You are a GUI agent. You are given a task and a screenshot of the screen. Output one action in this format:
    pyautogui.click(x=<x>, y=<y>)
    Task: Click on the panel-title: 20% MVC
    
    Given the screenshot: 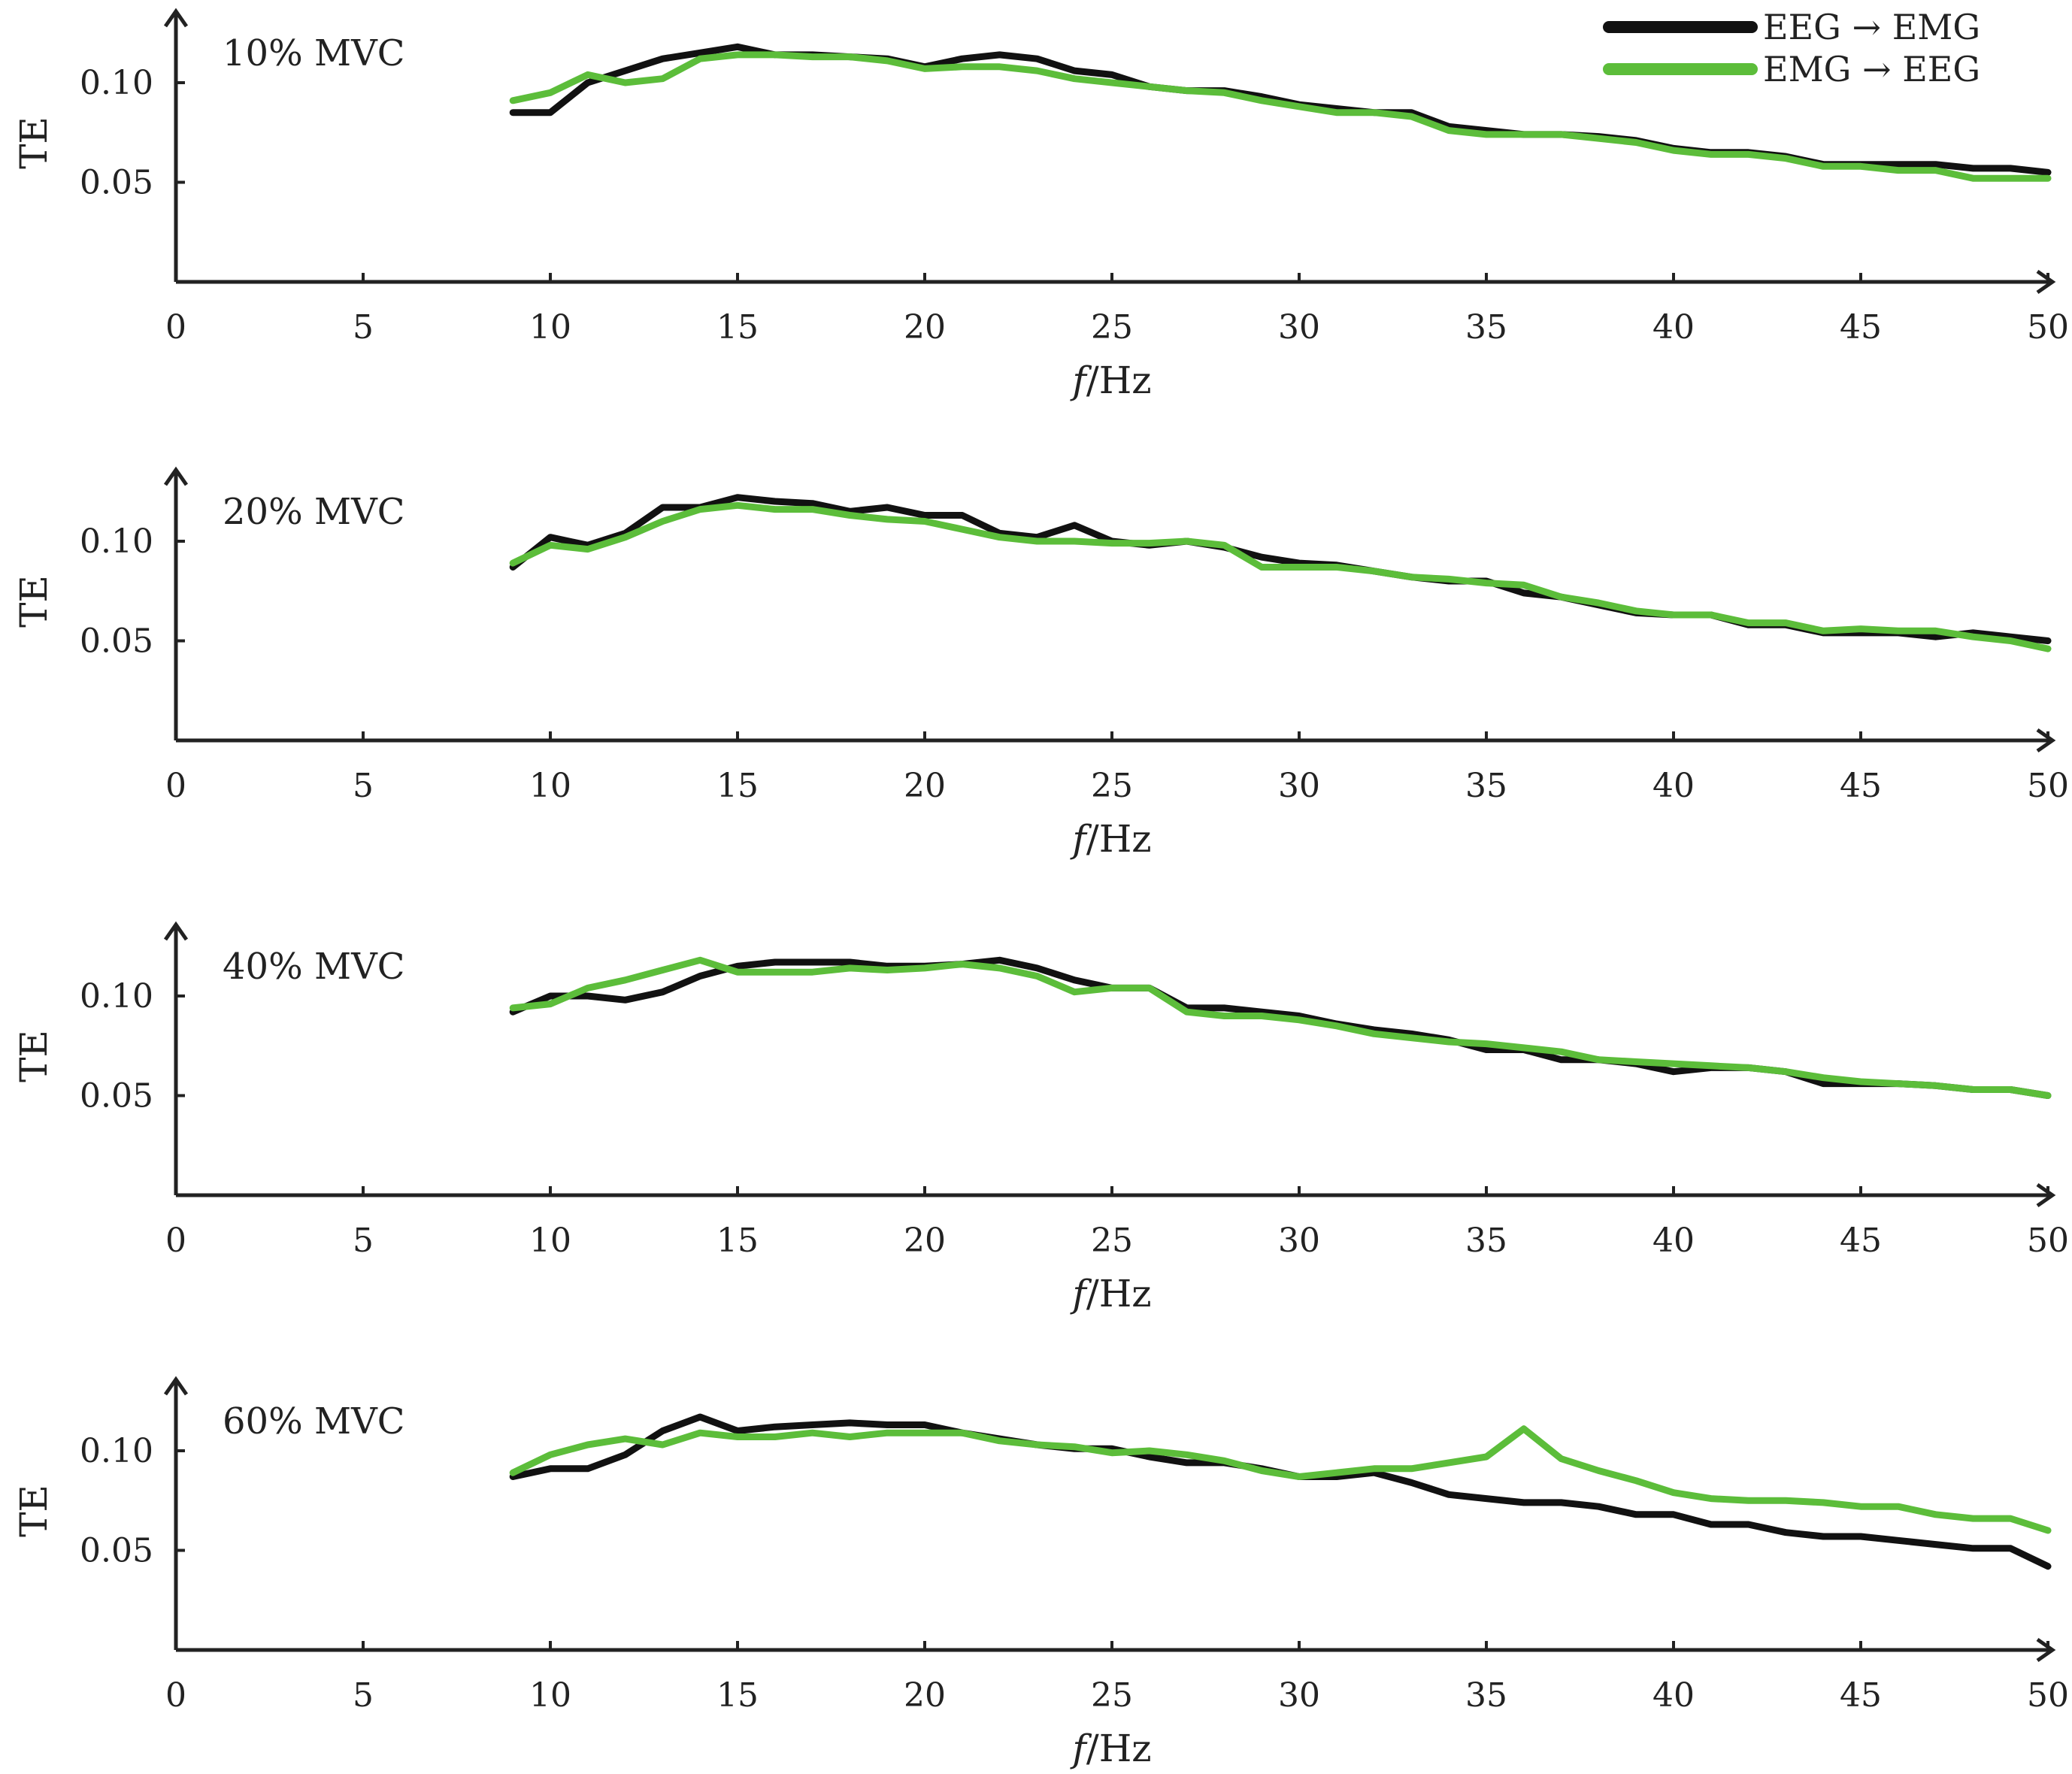 What is the action you would take?
    pyautogui.click(x=313, y=512)
    